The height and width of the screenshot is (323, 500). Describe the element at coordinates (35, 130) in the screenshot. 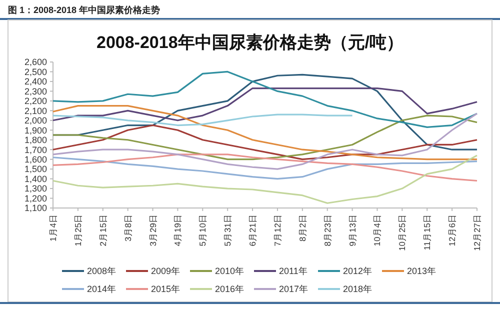

I see `y-tick-label: 1,900` at that location.